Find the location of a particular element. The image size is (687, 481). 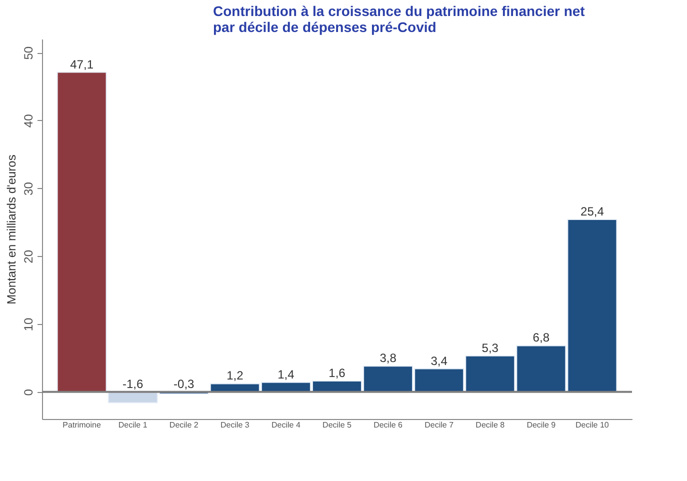

y-tick-label: 40 is located at coordinates (29, 121).